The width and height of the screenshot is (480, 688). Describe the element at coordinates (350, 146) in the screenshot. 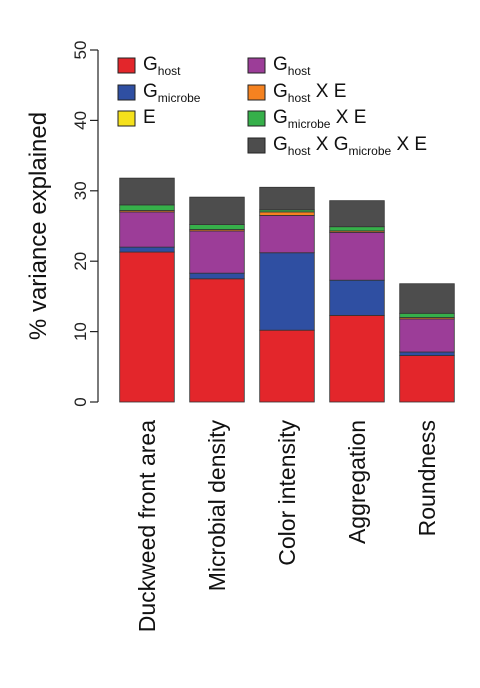

I see `legend-label-G_host_x_G_microbe_x_E: Ghost X Gmicrobe X E` at that location.